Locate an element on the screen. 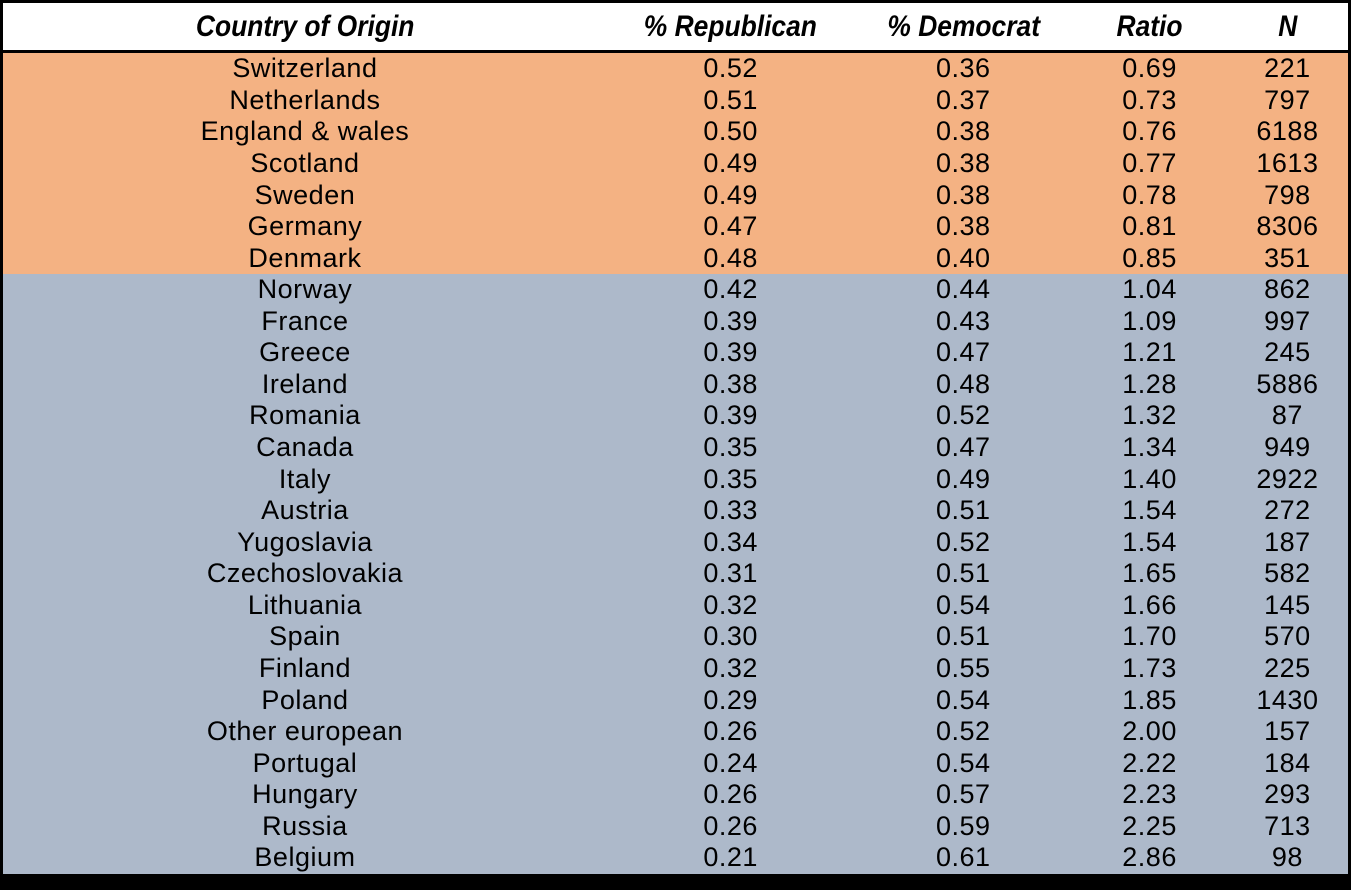 Image resolution: width=1351 pixels, height=890 pixels. table-row: England & wales 0.50 0.38 0.76 6188 is located at coordinates (675, 132).